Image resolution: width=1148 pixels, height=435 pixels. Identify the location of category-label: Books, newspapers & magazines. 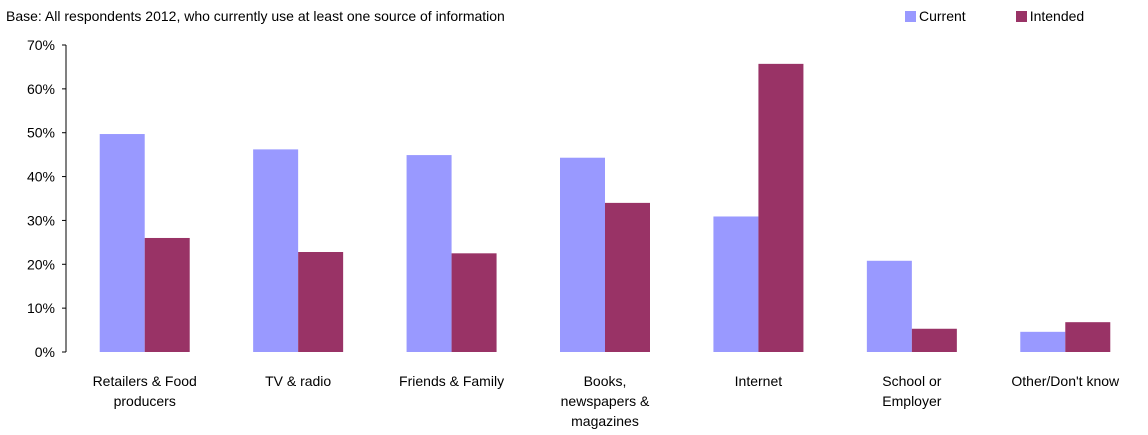
(605, 401).